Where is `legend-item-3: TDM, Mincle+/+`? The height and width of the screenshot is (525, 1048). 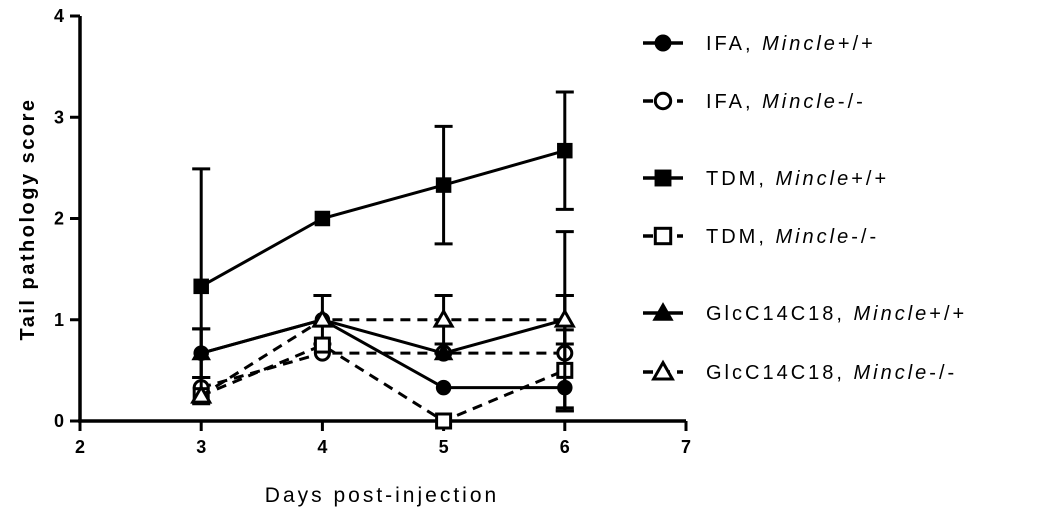
legend-item-3: TDM, Mincle+/+ is located at coordinates (766, 179).